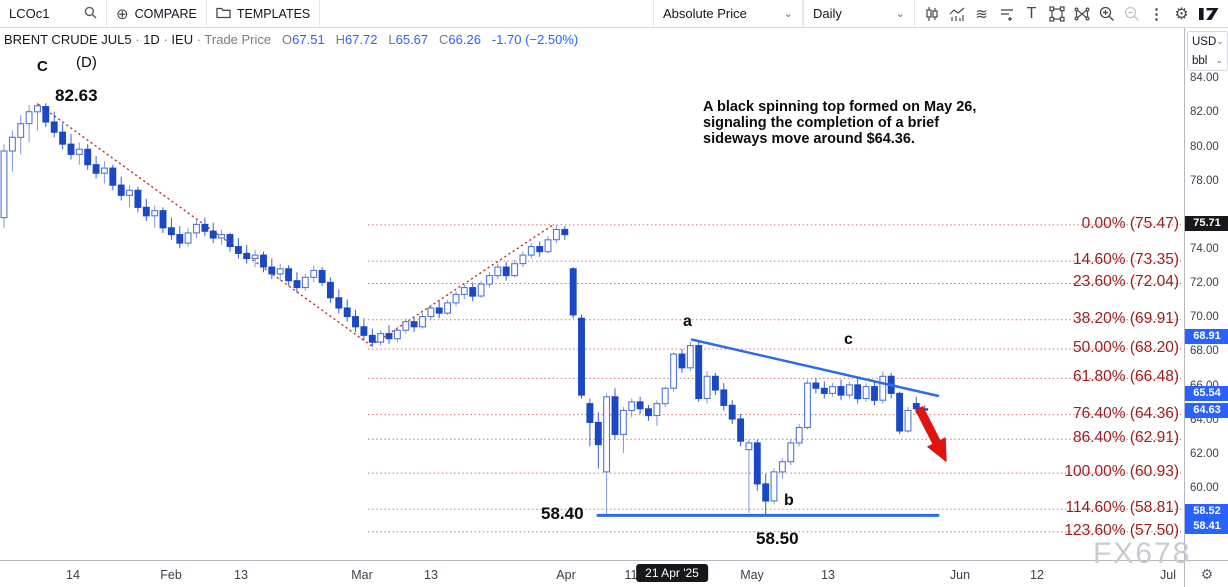 This screenshot has height=587, width=1228. I want to click on horizontal-line-tool-icon, so click(1006, 13).